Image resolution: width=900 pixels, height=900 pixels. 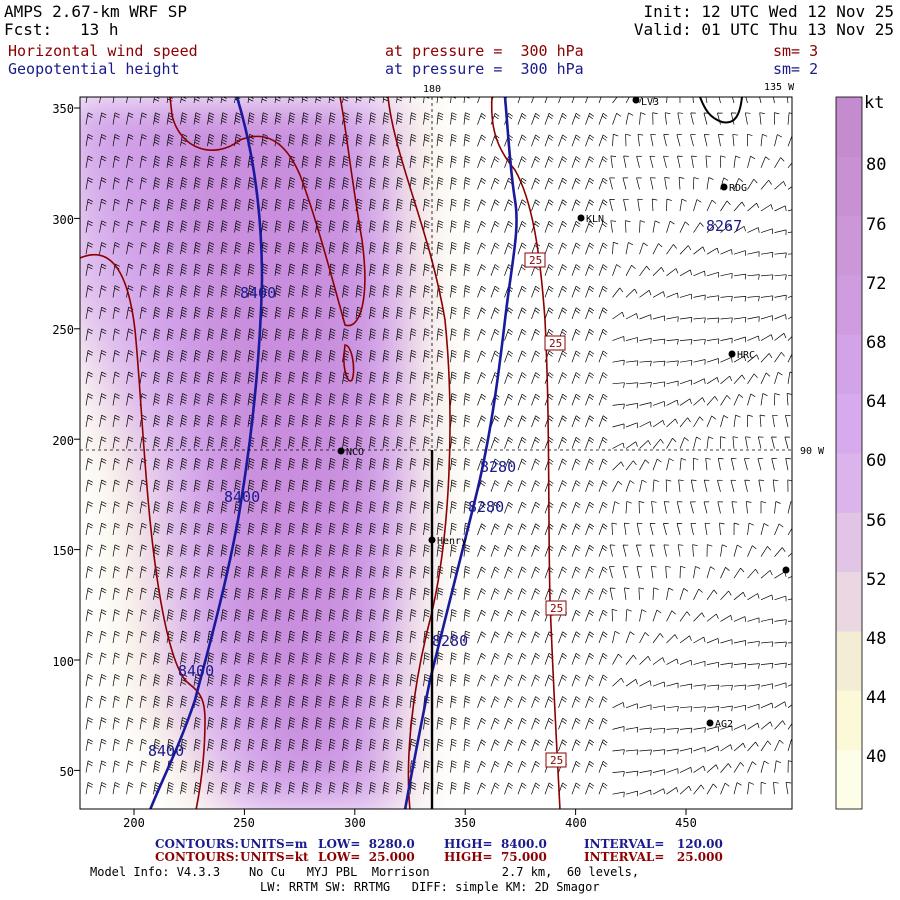 I want to click on colorbar-swatch, so click(x=849, y=483).